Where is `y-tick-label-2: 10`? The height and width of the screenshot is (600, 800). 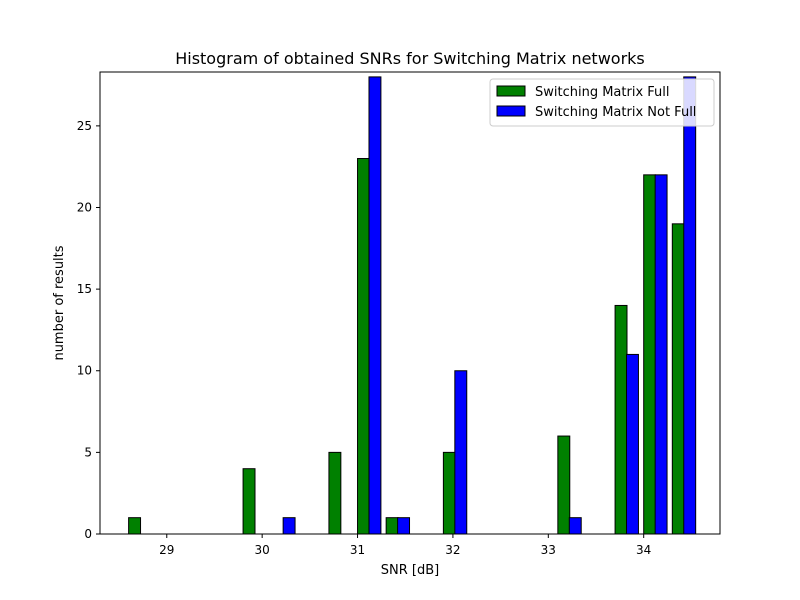 y-tick-label-2: 10 is located at coordinates (84, 371).